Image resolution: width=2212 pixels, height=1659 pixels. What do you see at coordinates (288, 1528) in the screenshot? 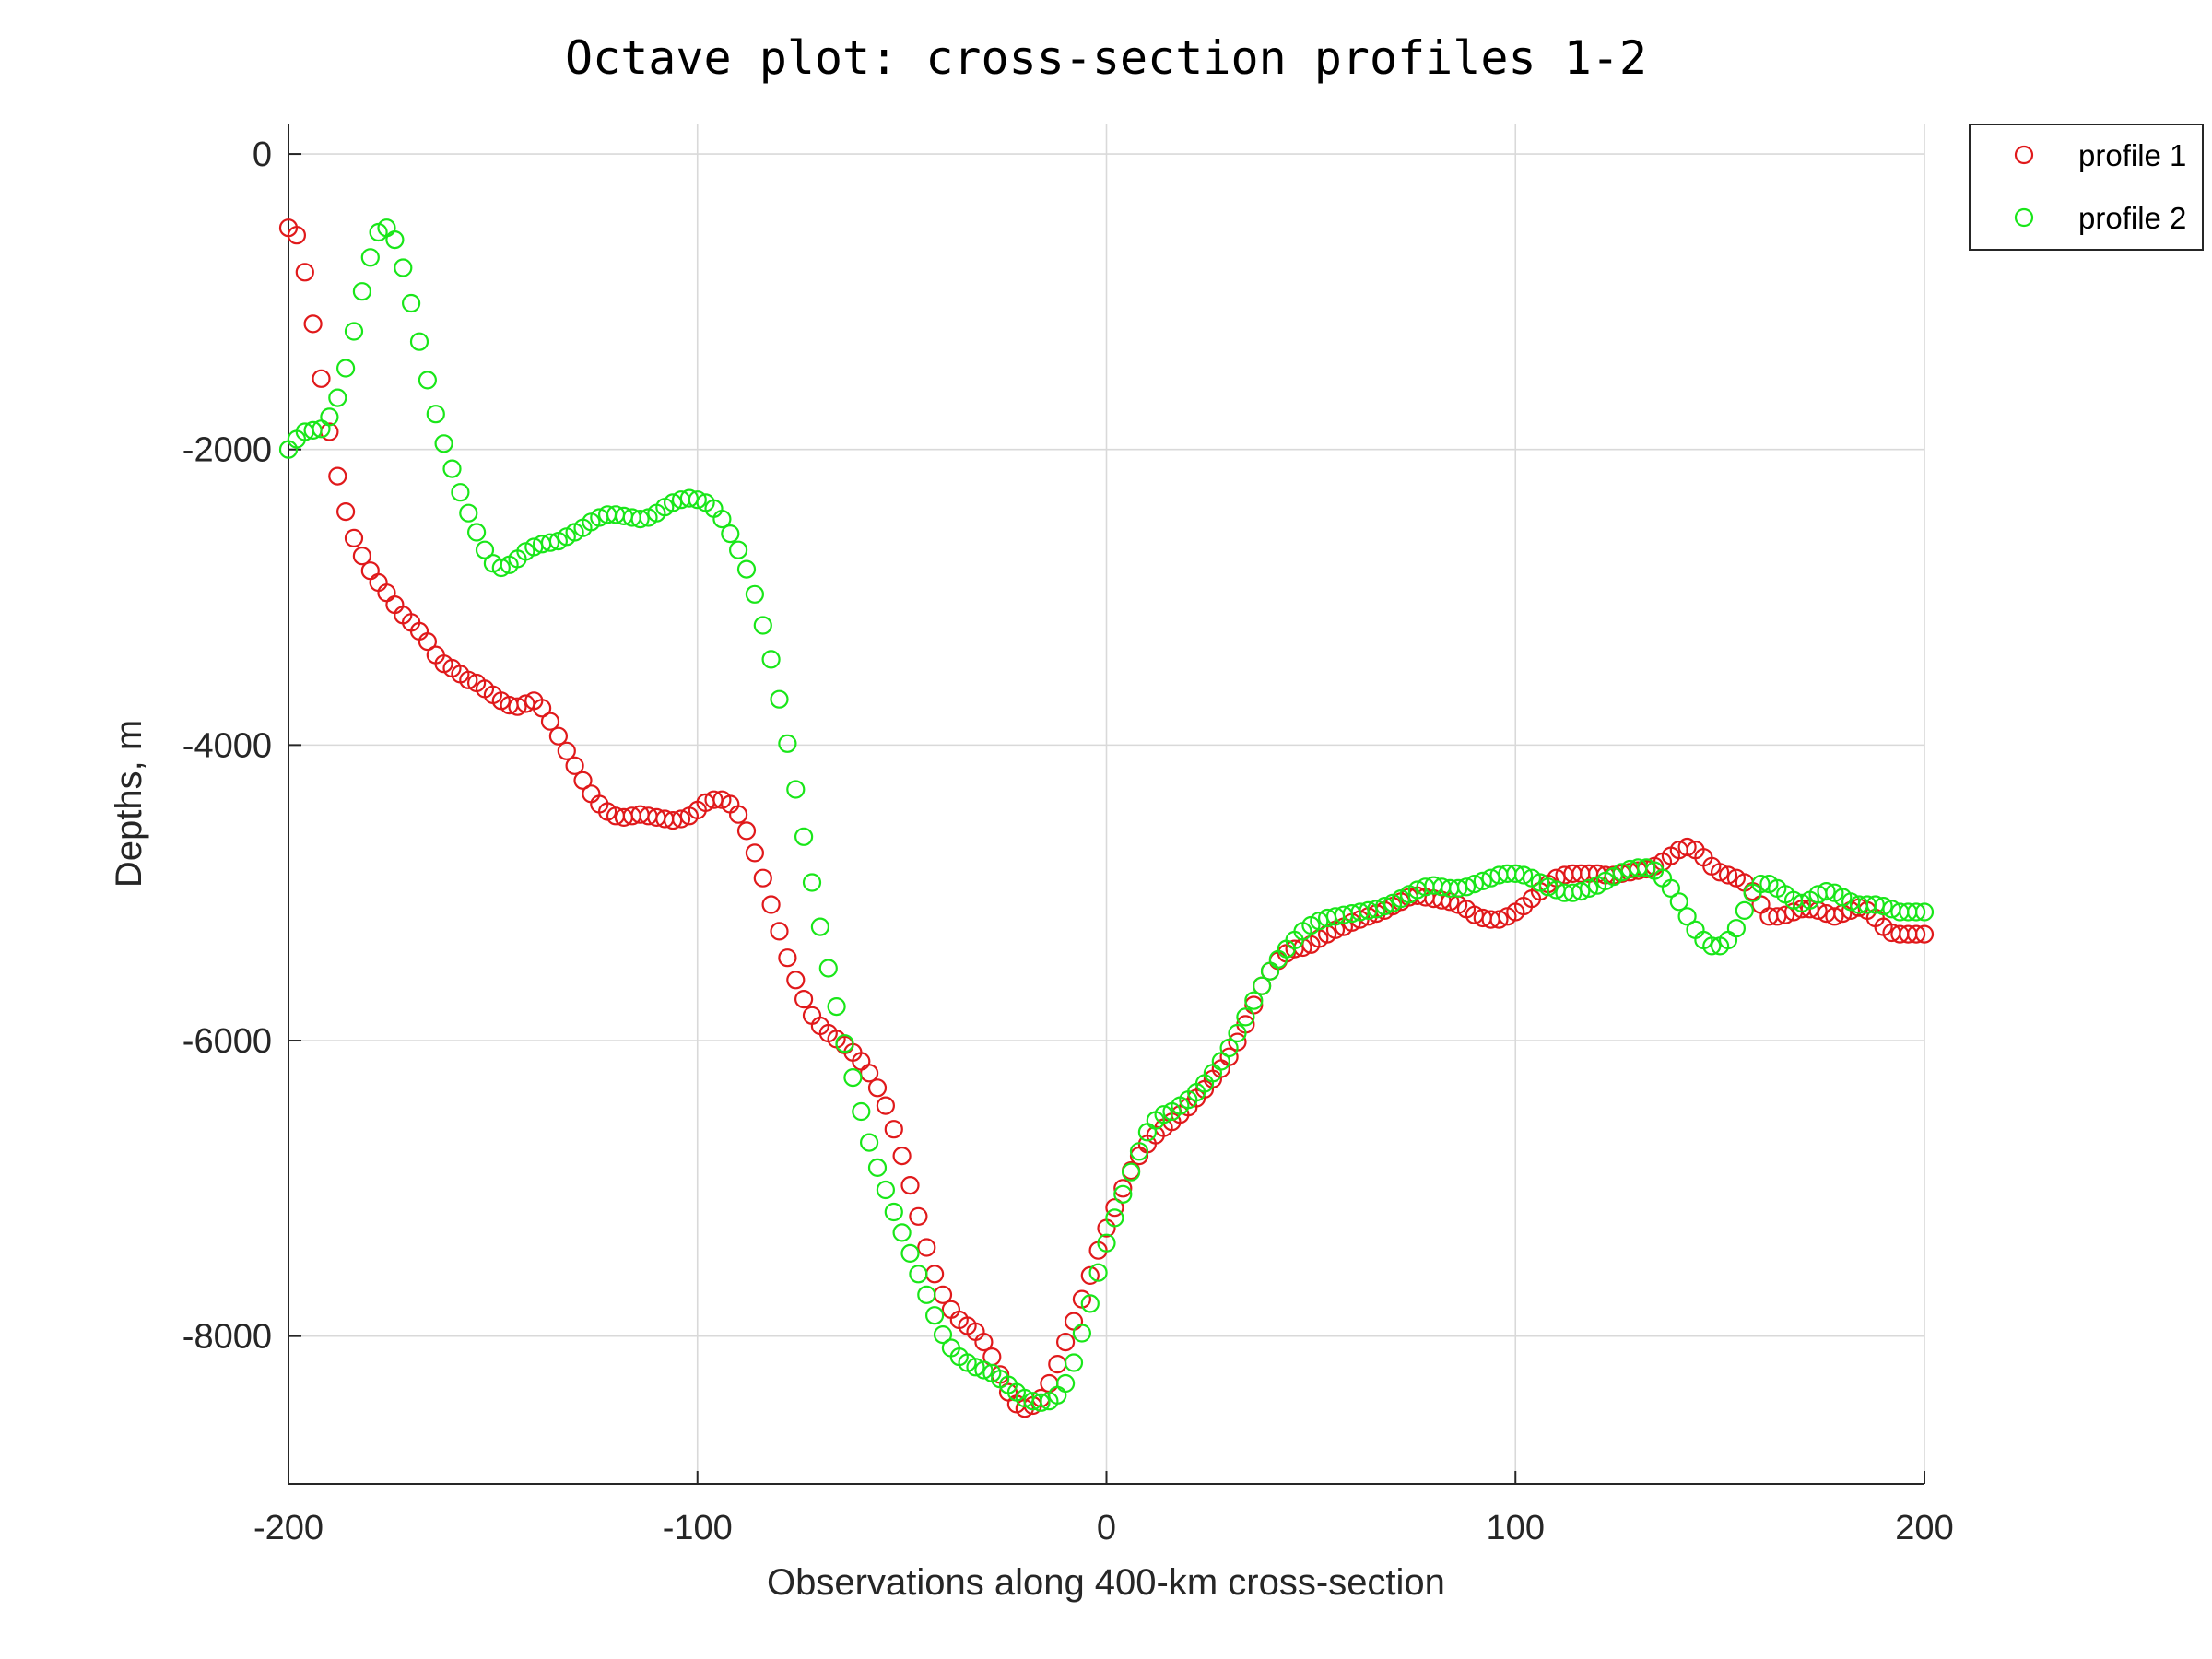
I see `x-tick-label: -200` at bounding box center [288, 1528].